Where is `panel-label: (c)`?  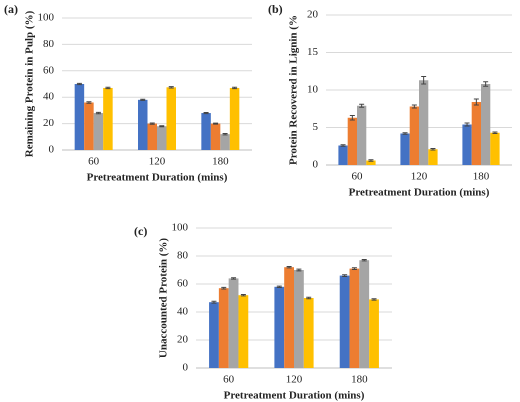 panel-label: (c) is located at coordinates (140, 231).